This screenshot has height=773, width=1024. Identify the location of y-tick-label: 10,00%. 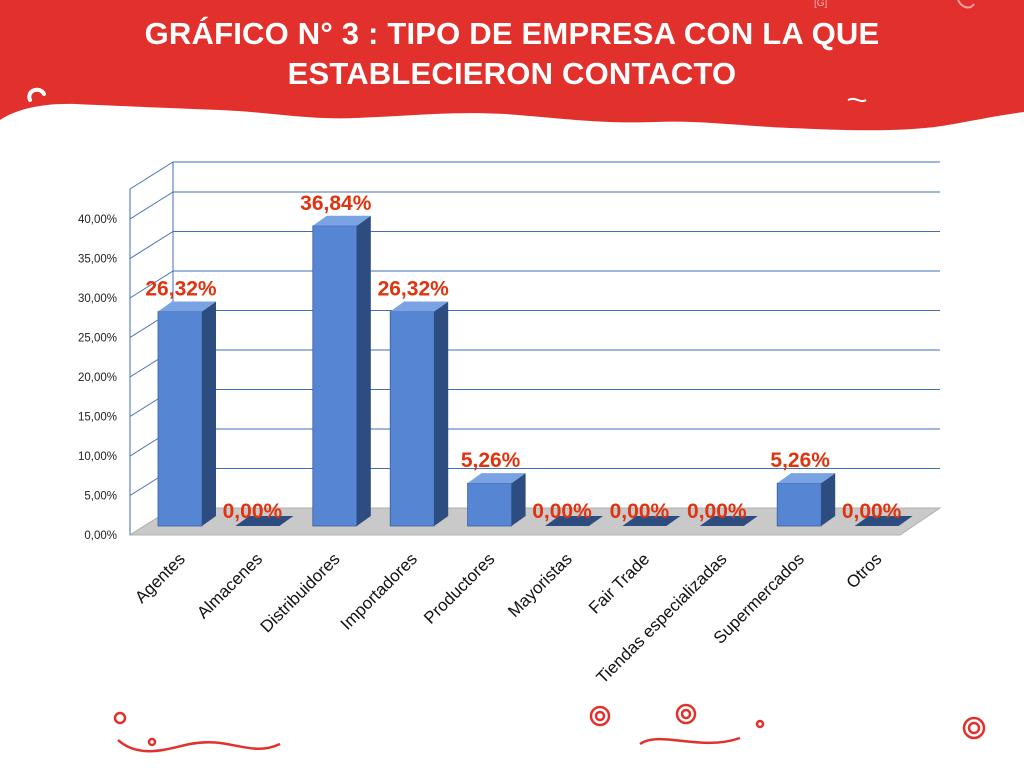
(97, 457).